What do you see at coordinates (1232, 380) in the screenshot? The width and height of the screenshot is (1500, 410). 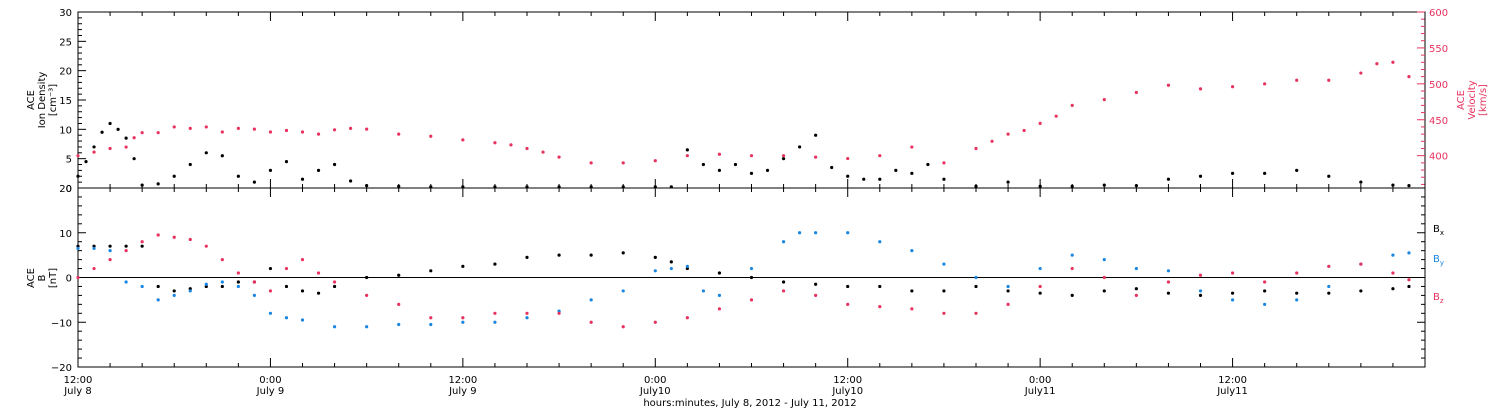 I see `time-tick-label: 12:00` at bounding box center [1232, 380].